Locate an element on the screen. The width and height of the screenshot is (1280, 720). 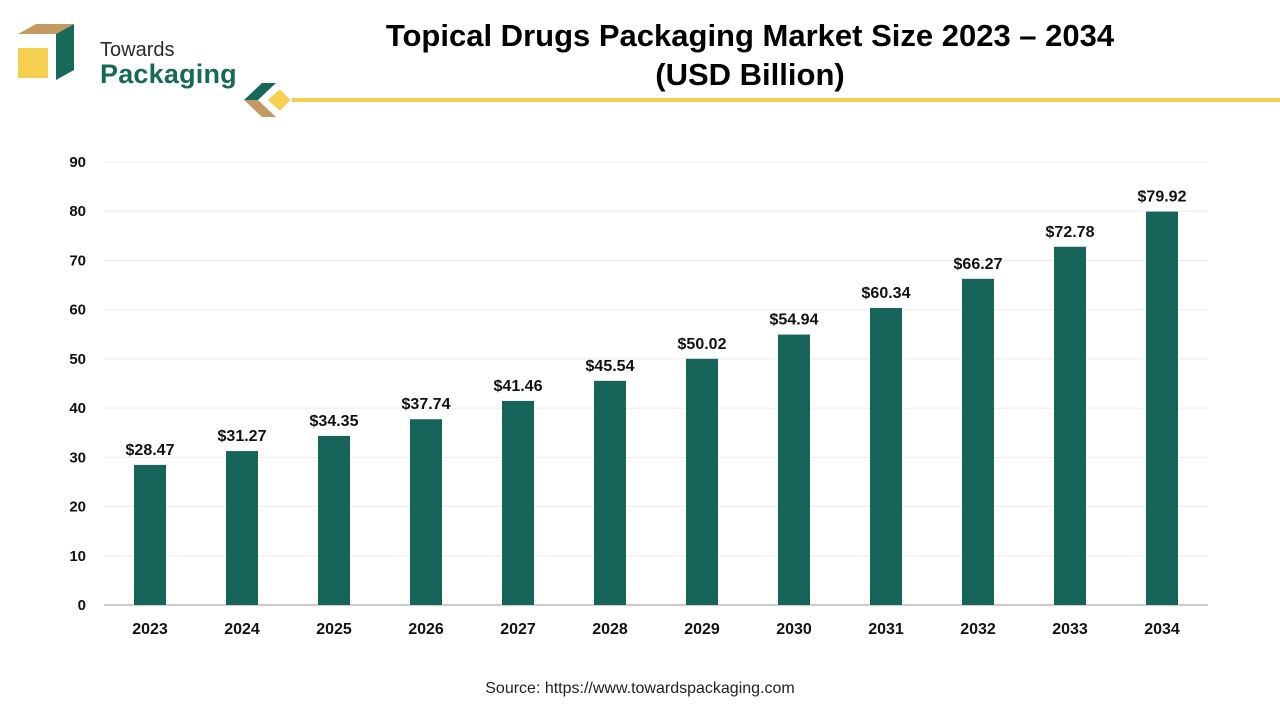
box-logo-icon is located at coordinates (46, 52).